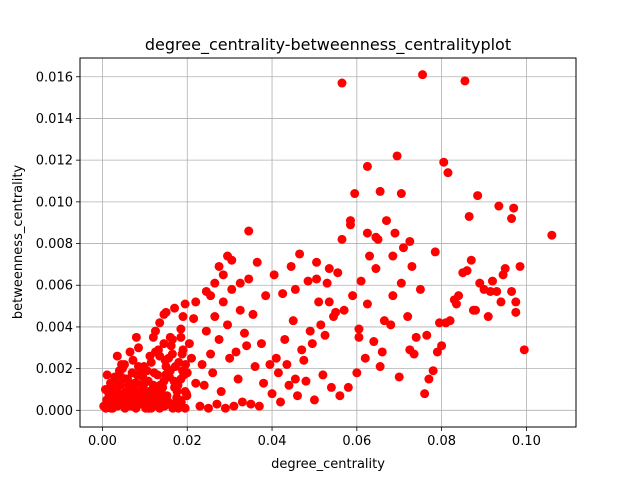 This screenshot has height=484, width=640. I want to click on x-tick-label: 0.06, so click(356, 441).